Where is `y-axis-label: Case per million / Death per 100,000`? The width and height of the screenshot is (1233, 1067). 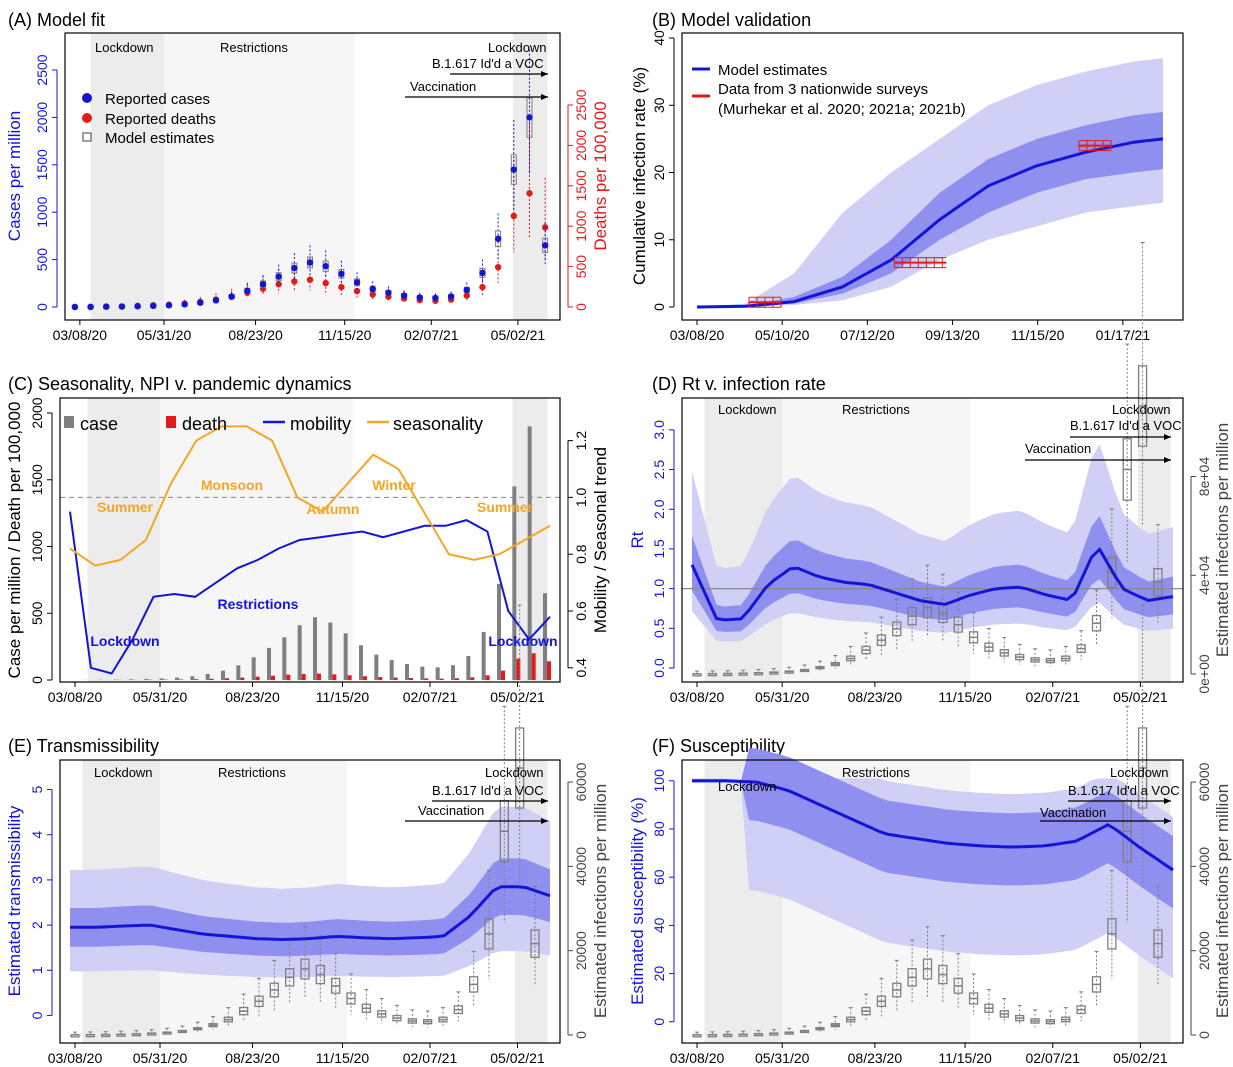 y-axis-label: Case per million / Death per 100,000 is located at coordinates (14, 540).